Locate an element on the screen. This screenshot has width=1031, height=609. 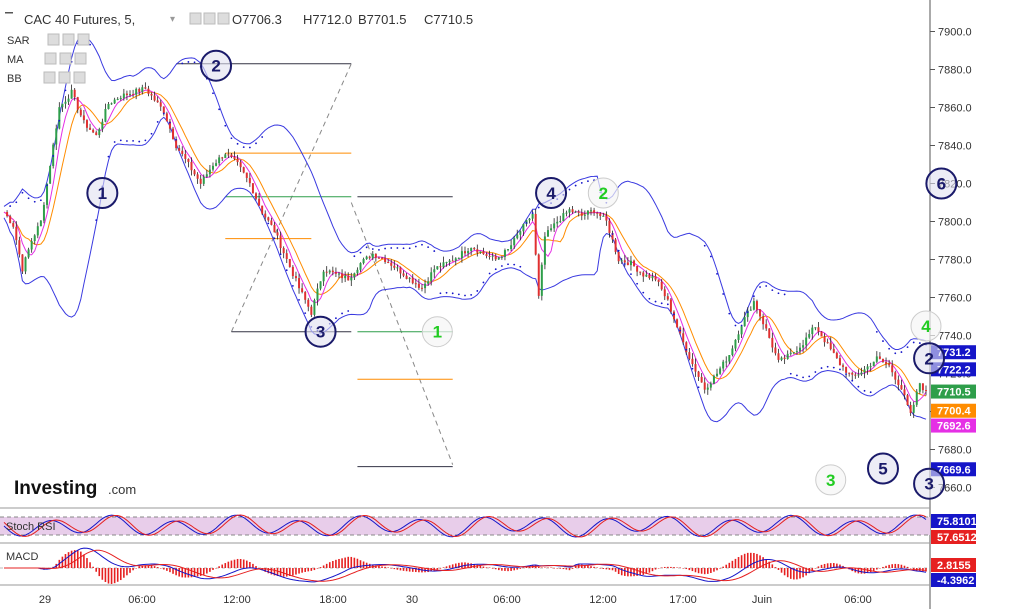
stoch-rsi-label: Stoch RSI is located at coordinates (31, 527).